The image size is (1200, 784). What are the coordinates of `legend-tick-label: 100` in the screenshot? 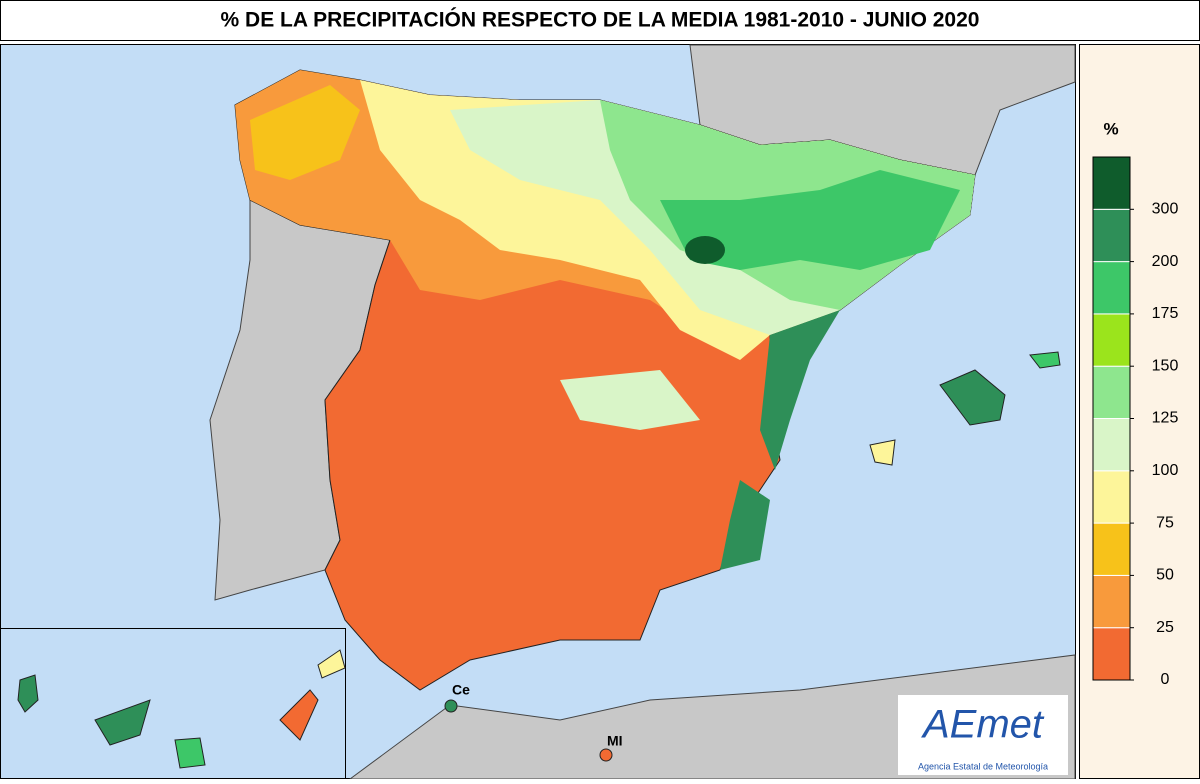 It's located at (1165, 470).